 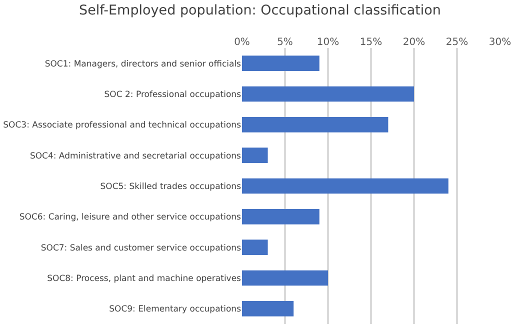 What do you see at coordinates (371, 42) in the screenshot?
I see `x-tick-label: 15%` at bounding box center [371, 42].